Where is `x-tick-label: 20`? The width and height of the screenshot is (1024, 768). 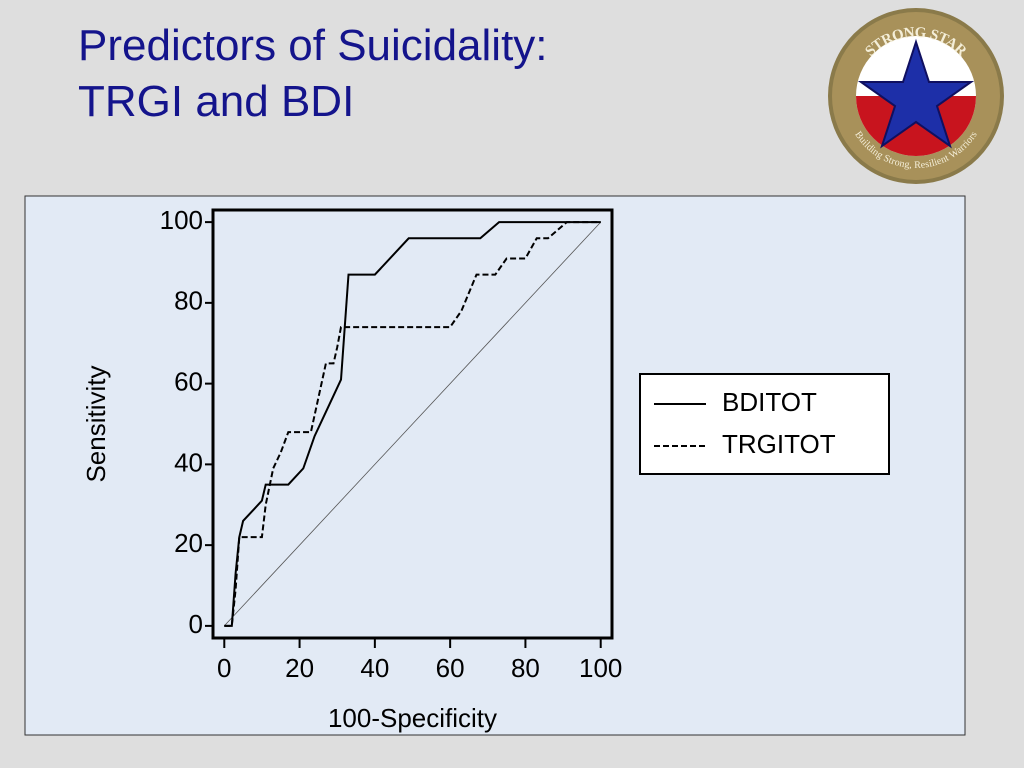
x-tick-label: 20 is located at coordinates (299, 668).